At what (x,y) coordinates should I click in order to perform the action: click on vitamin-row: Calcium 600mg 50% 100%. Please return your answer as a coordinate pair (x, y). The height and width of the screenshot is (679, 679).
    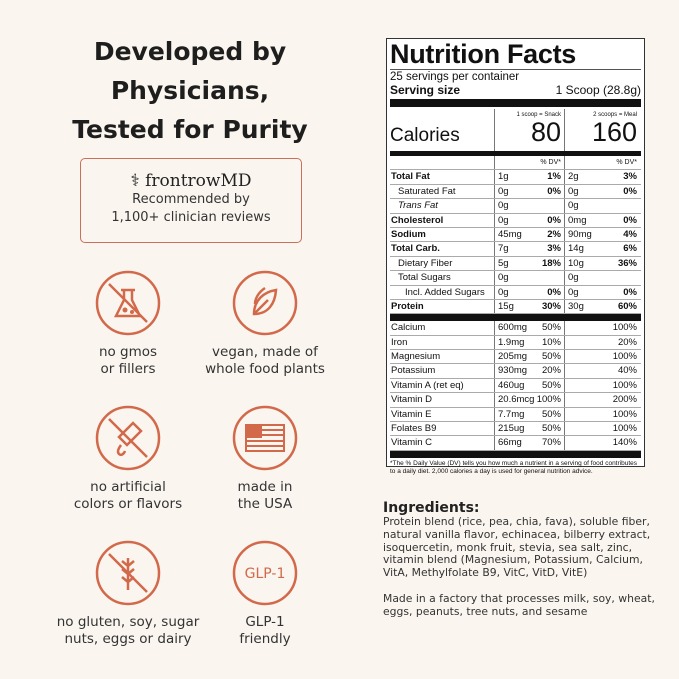
    Looking at the image, I should click on (515, 328).